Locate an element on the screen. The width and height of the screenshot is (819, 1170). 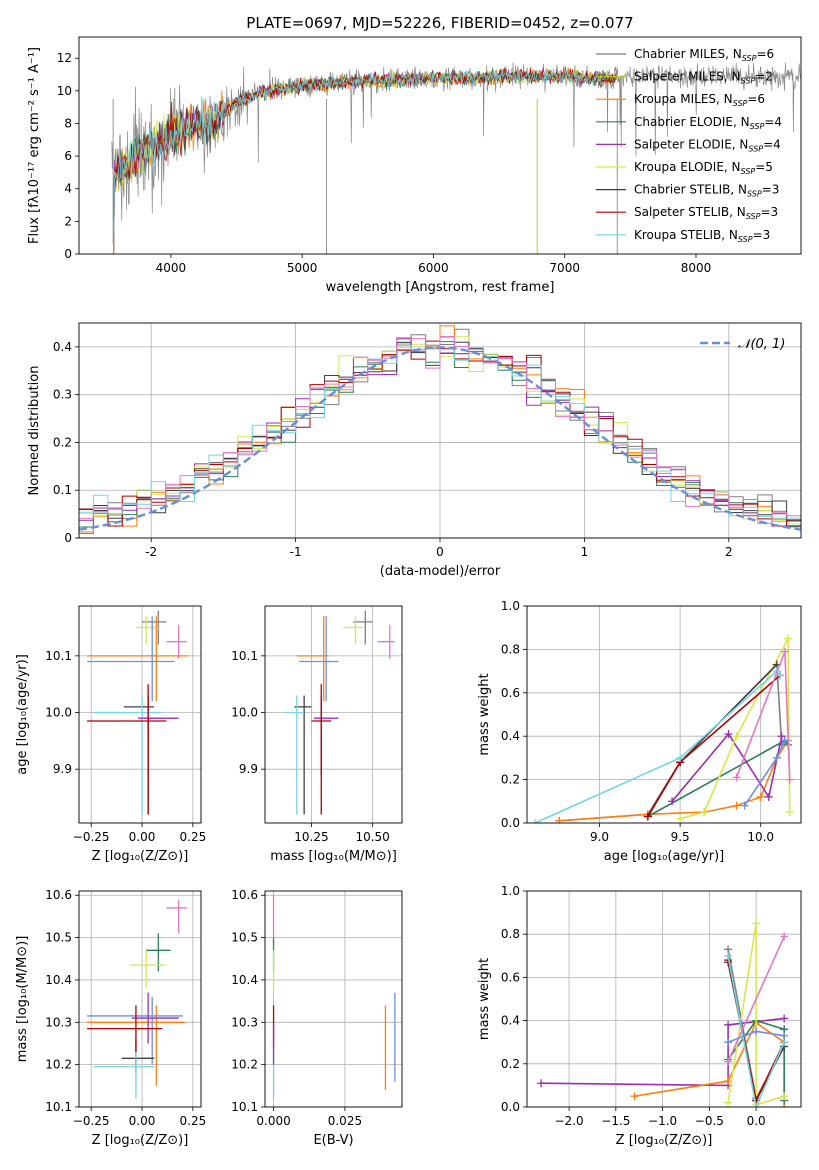
y-axis-label: mass weight is located at coordinates (484, 714).